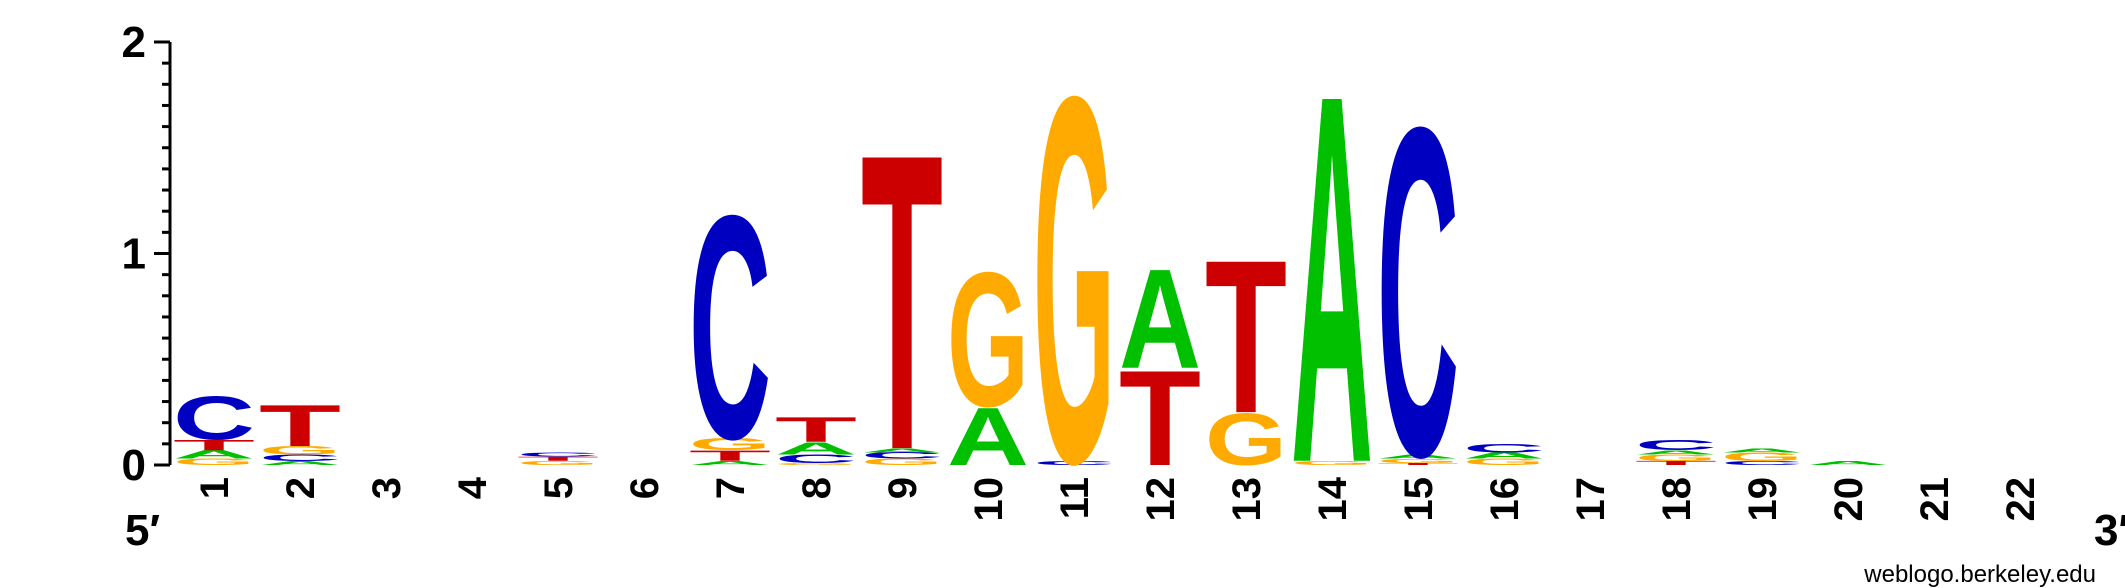 This screenshot has height=588, width=2125. What do you see at coordinates (387, 488) in the screenshot?
I see `position-label: 3` at bounding box center [387, 488].